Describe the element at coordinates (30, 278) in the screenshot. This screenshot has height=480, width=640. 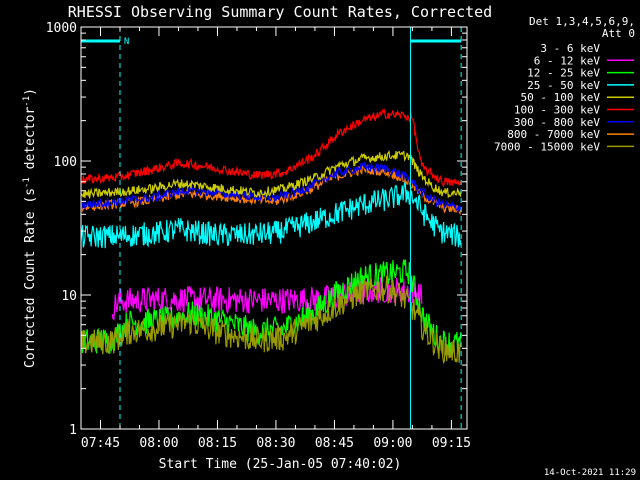
I see `y-axis-label-main: Corrected Count Rate (s` at that location.